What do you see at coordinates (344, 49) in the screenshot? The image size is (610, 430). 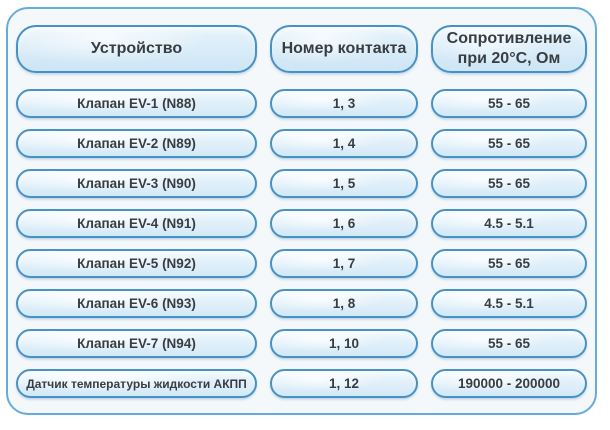 I see `header-contact-number: Номер контакта` at bounding box center [344, 49].